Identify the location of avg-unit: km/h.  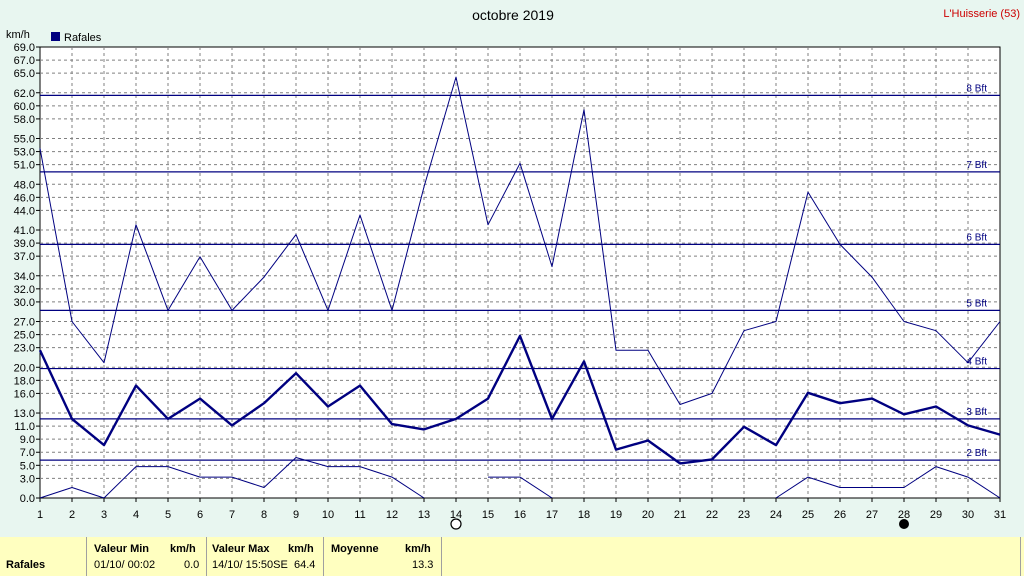
(418, 549).